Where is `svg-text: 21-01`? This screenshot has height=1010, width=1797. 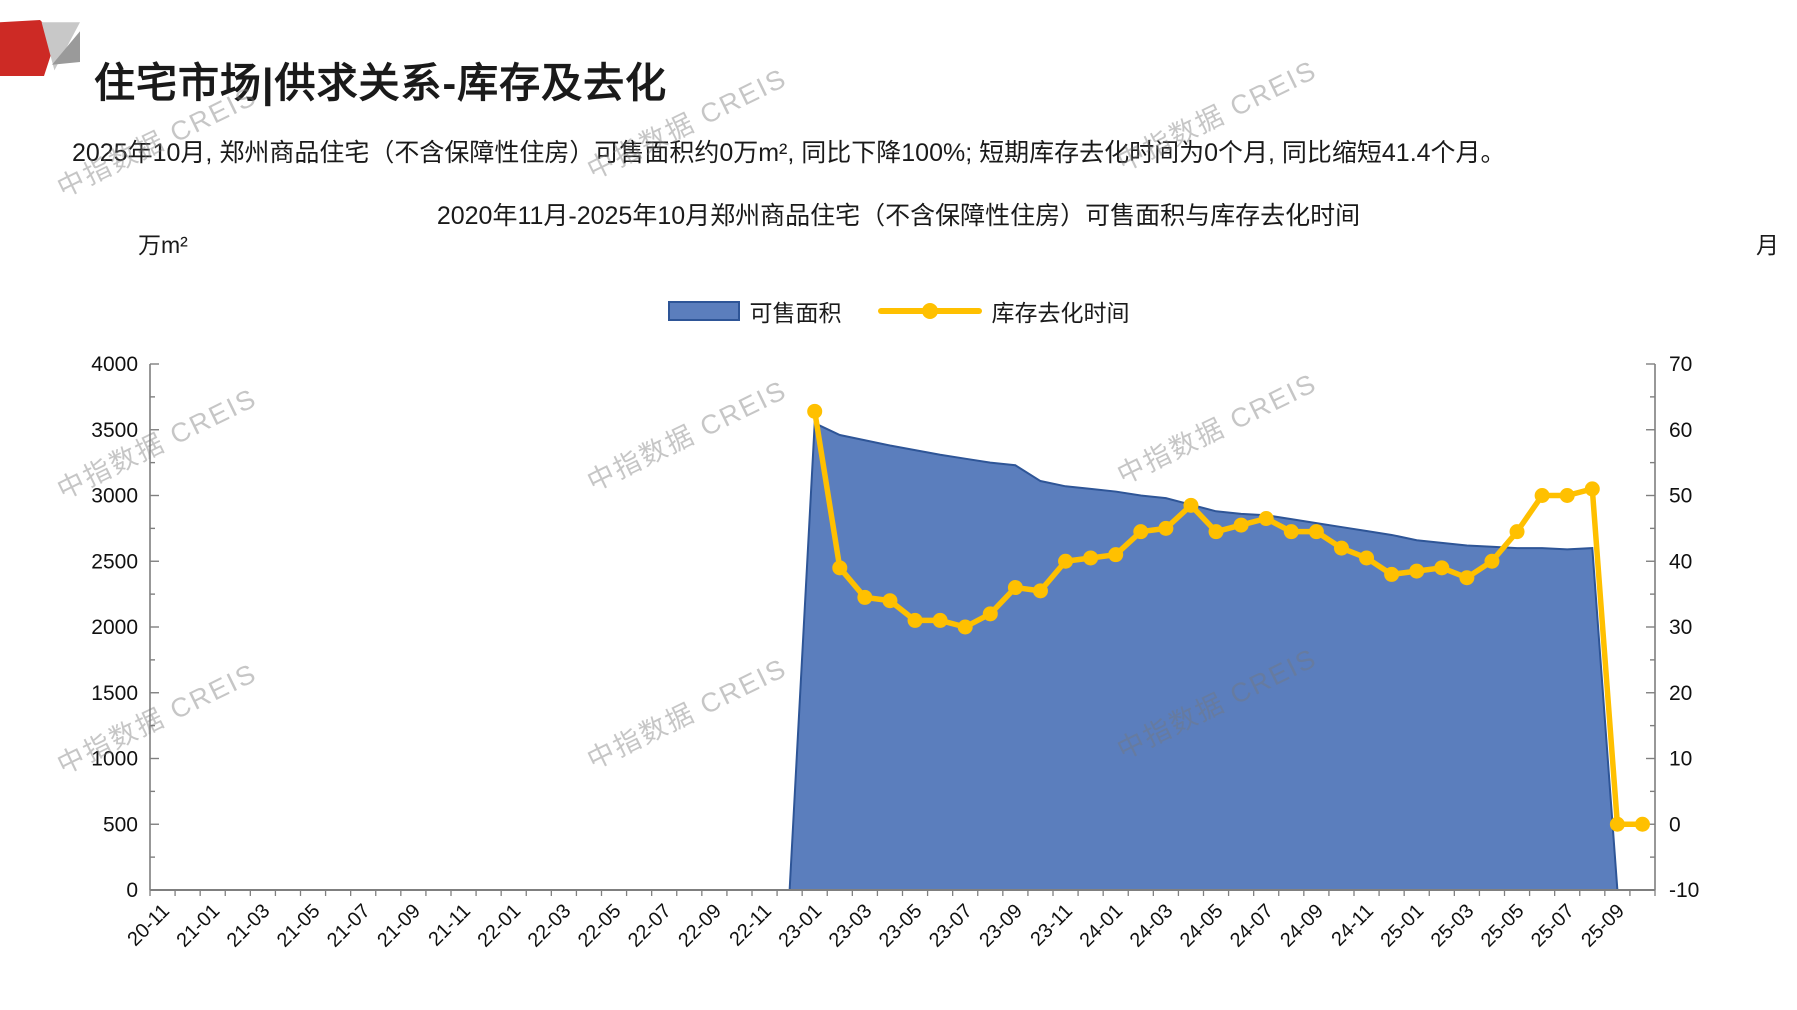
svg-text: 21-01 is located at coordinates (199, 926).